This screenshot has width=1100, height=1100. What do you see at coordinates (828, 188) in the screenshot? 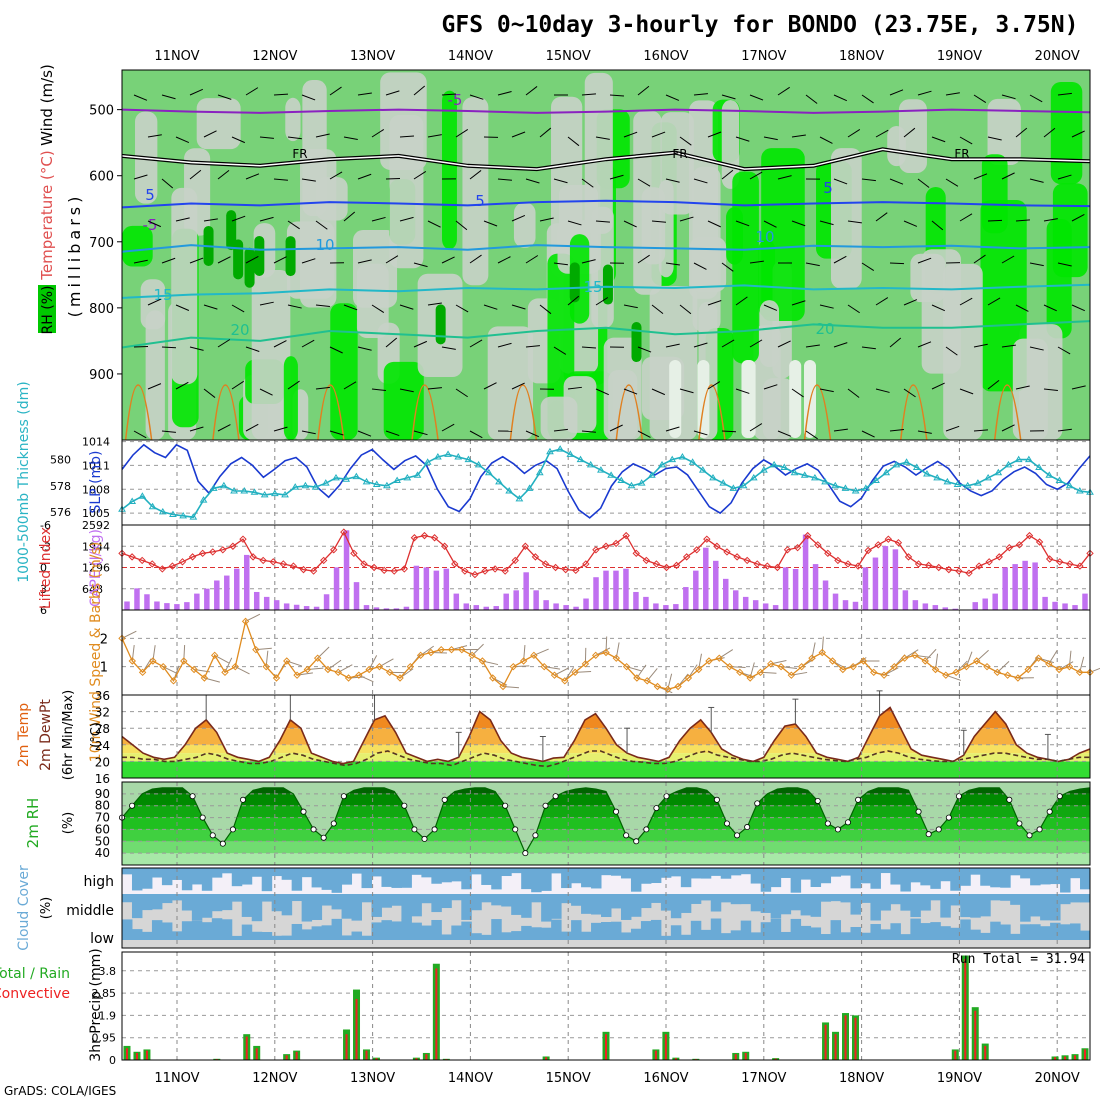
I see `isotherm-label: 5` at bounding box center [828, 188].